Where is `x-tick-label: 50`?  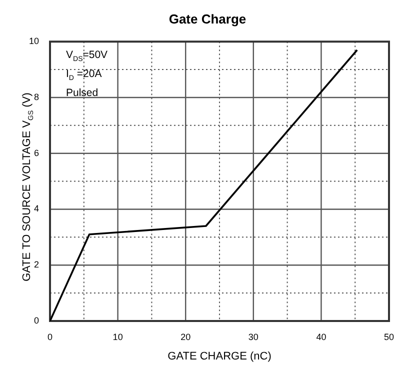
x-tick-label: 50 is located at coordinates (389, 337).